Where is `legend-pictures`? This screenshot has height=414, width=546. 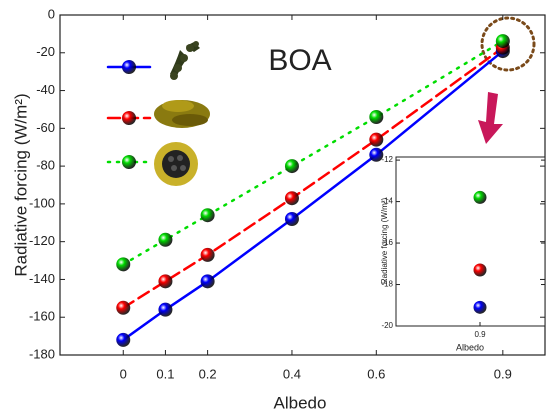
legend-pictures is located at coordinates (182, 113).